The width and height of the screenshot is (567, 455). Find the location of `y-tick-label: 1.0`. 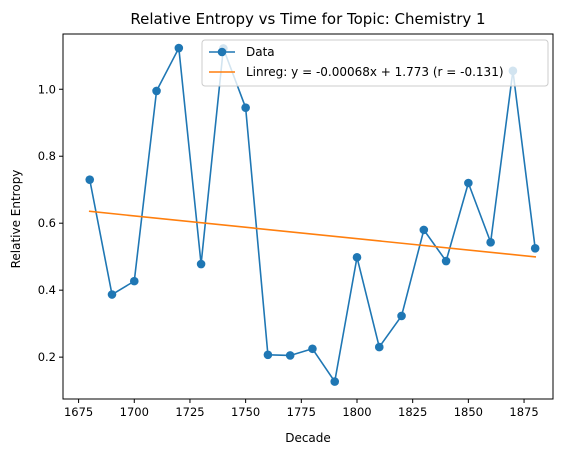

y-tick-label: 1.0 is located at coordinates (47, 89).